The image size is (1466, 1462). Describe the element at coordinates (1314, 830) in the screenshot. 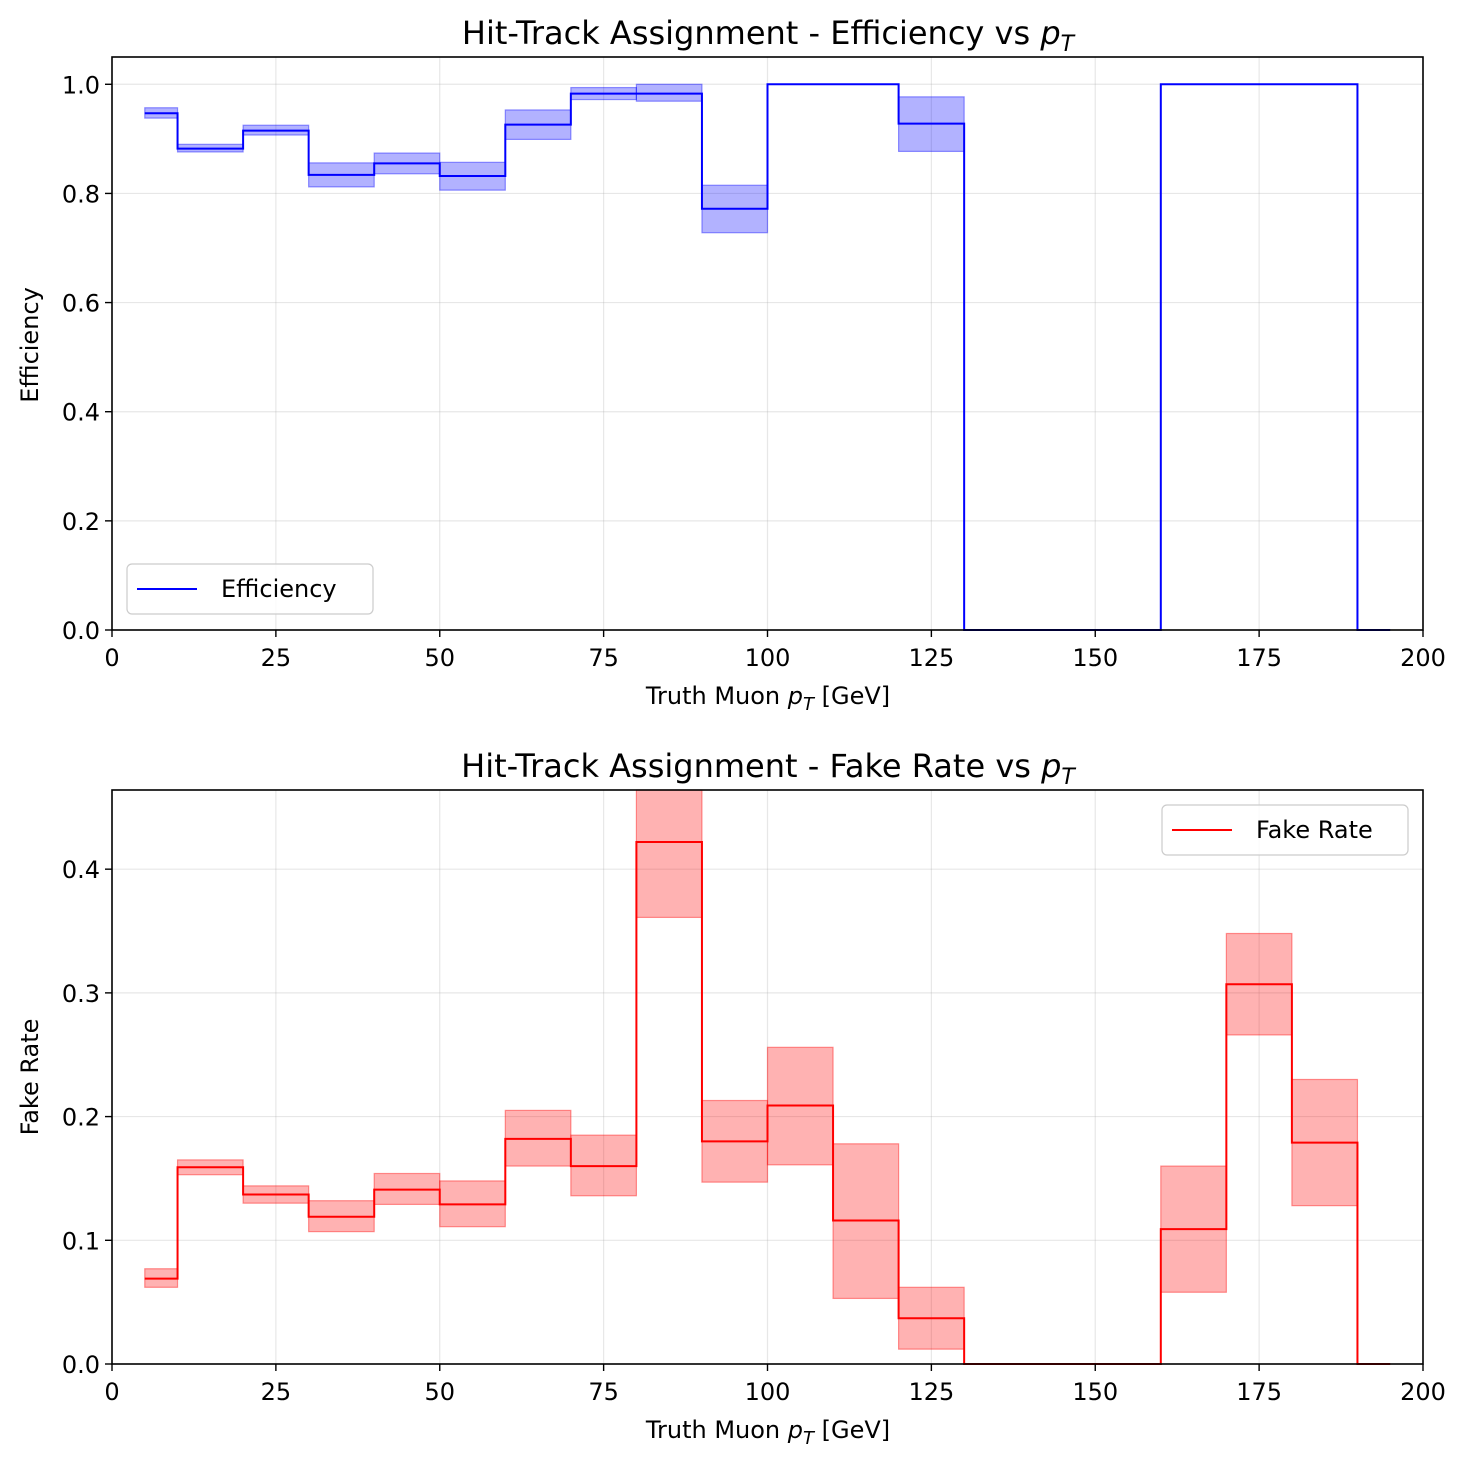

I see `legend-label: Fake Rate` at that location.